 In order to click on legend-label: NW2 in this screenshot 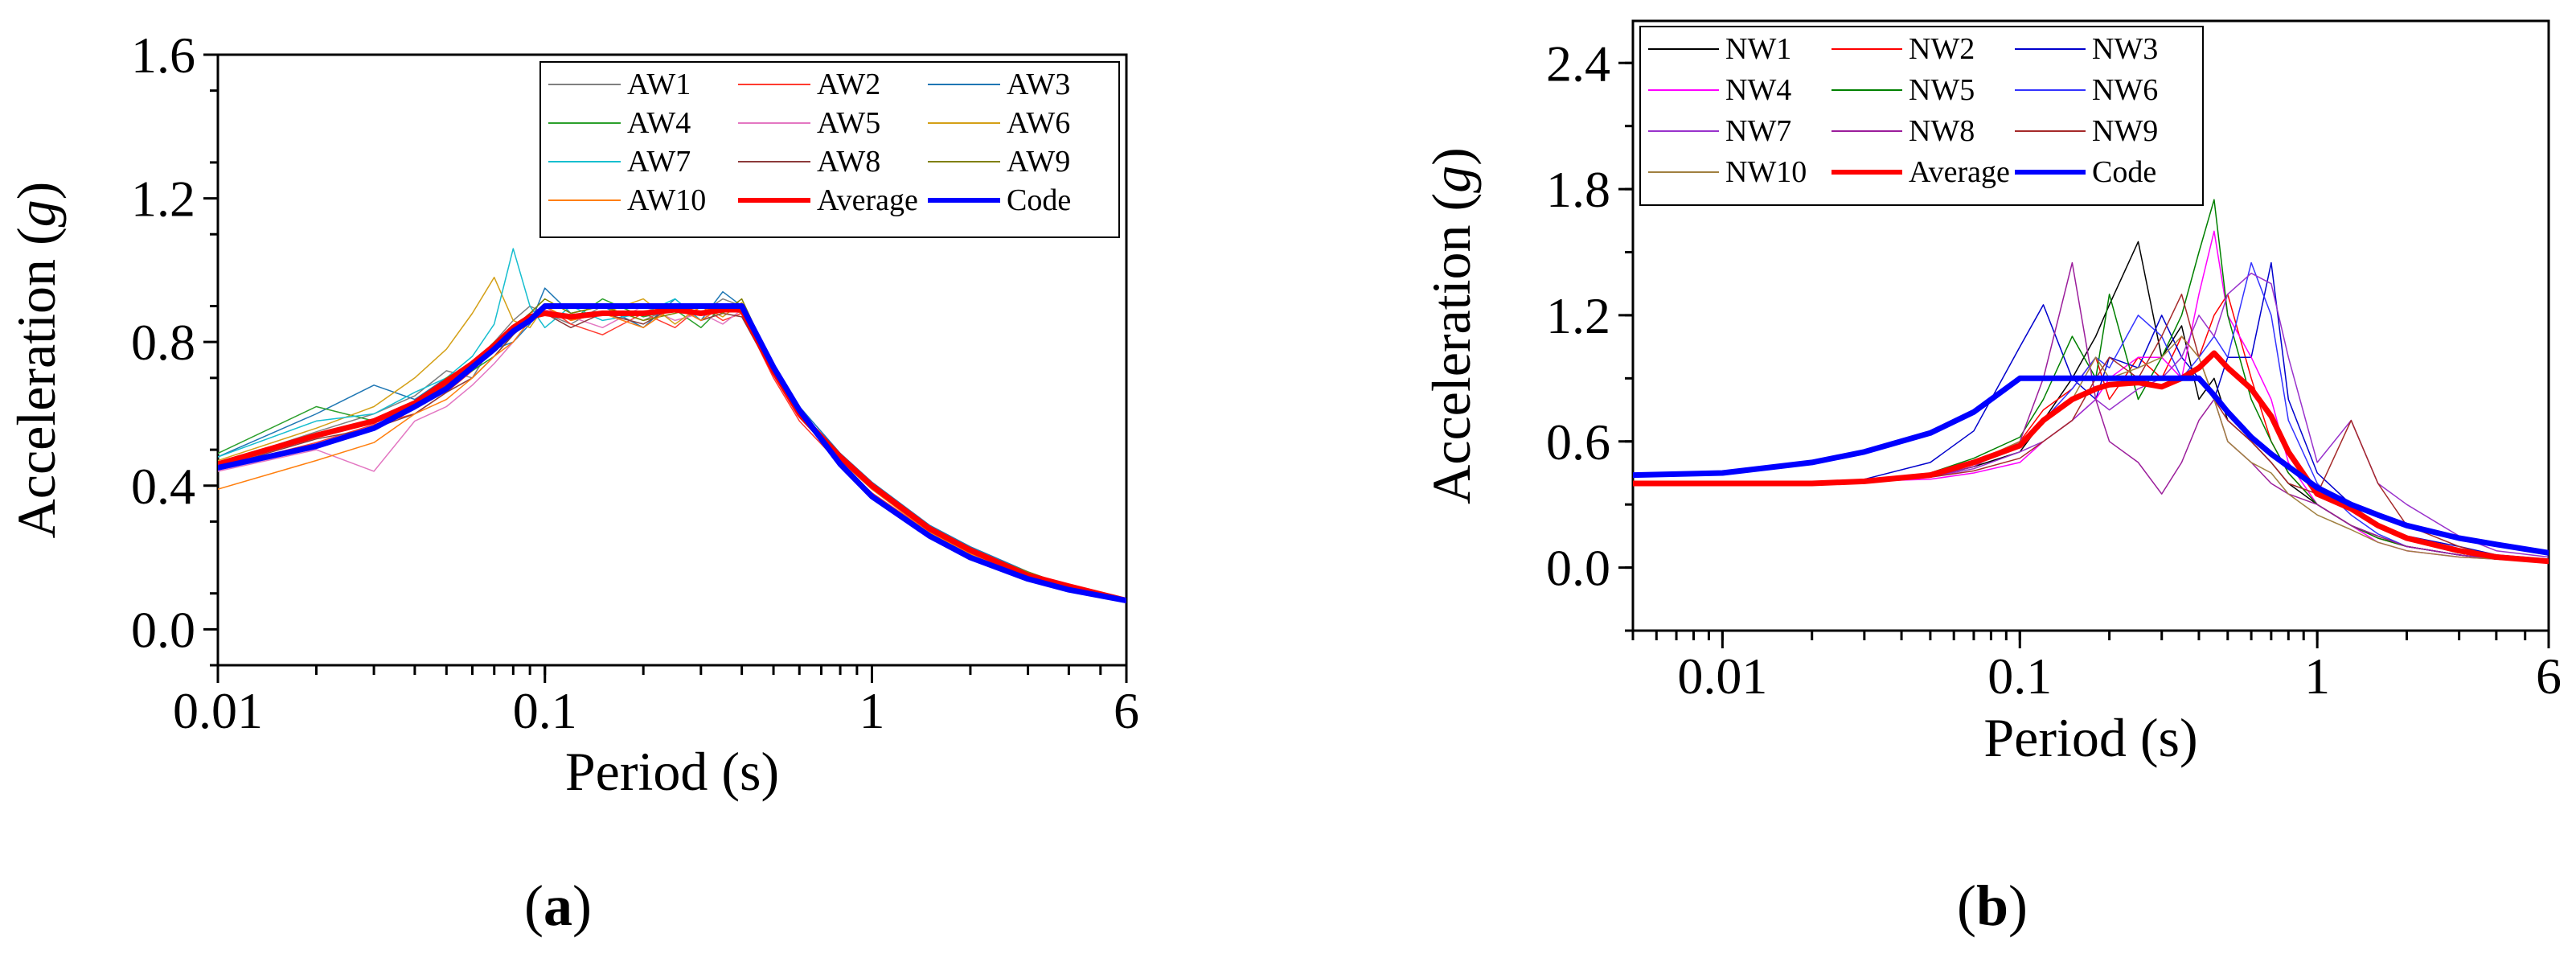, I will do `click(1942, 49)`.